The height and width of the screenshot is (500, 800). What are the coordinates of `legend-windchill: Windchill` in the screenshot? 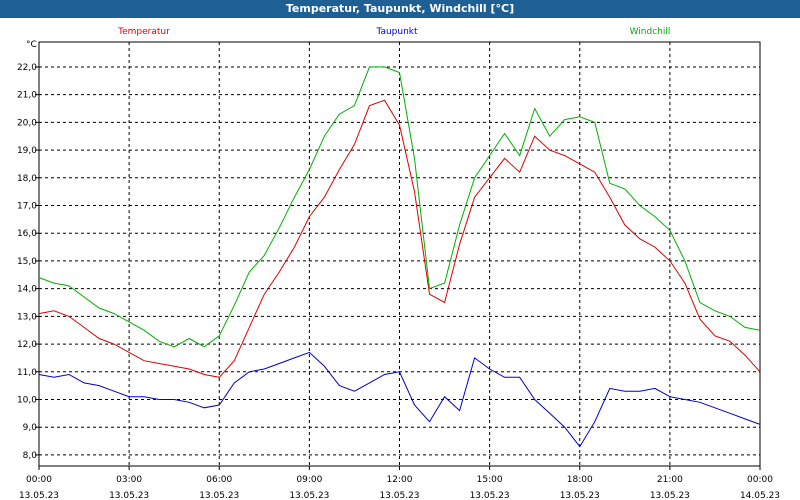 It's located at (650, 32).